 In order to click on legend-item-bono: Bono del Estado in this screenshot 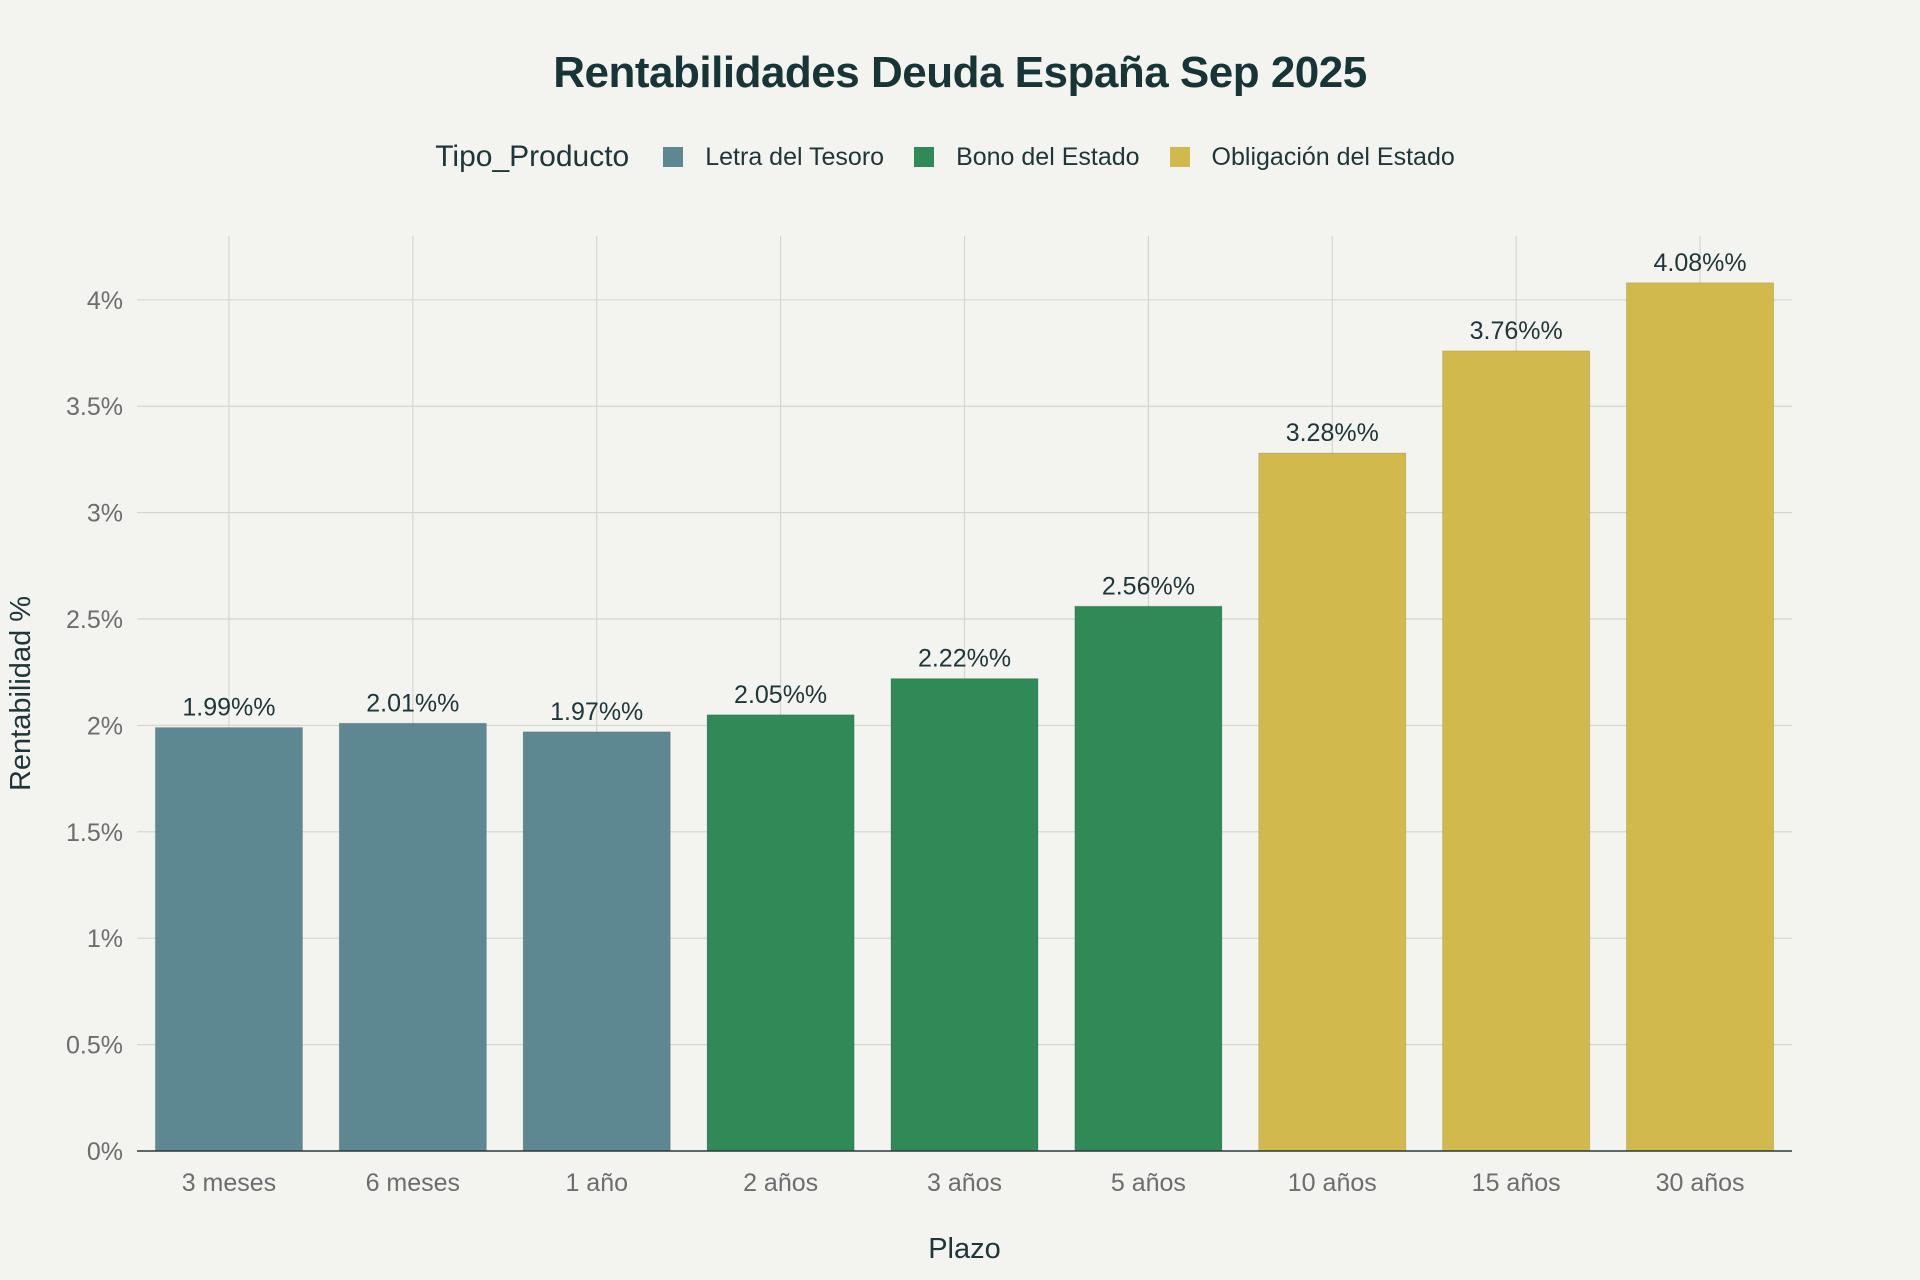, I will do `click(1027, 157)`.